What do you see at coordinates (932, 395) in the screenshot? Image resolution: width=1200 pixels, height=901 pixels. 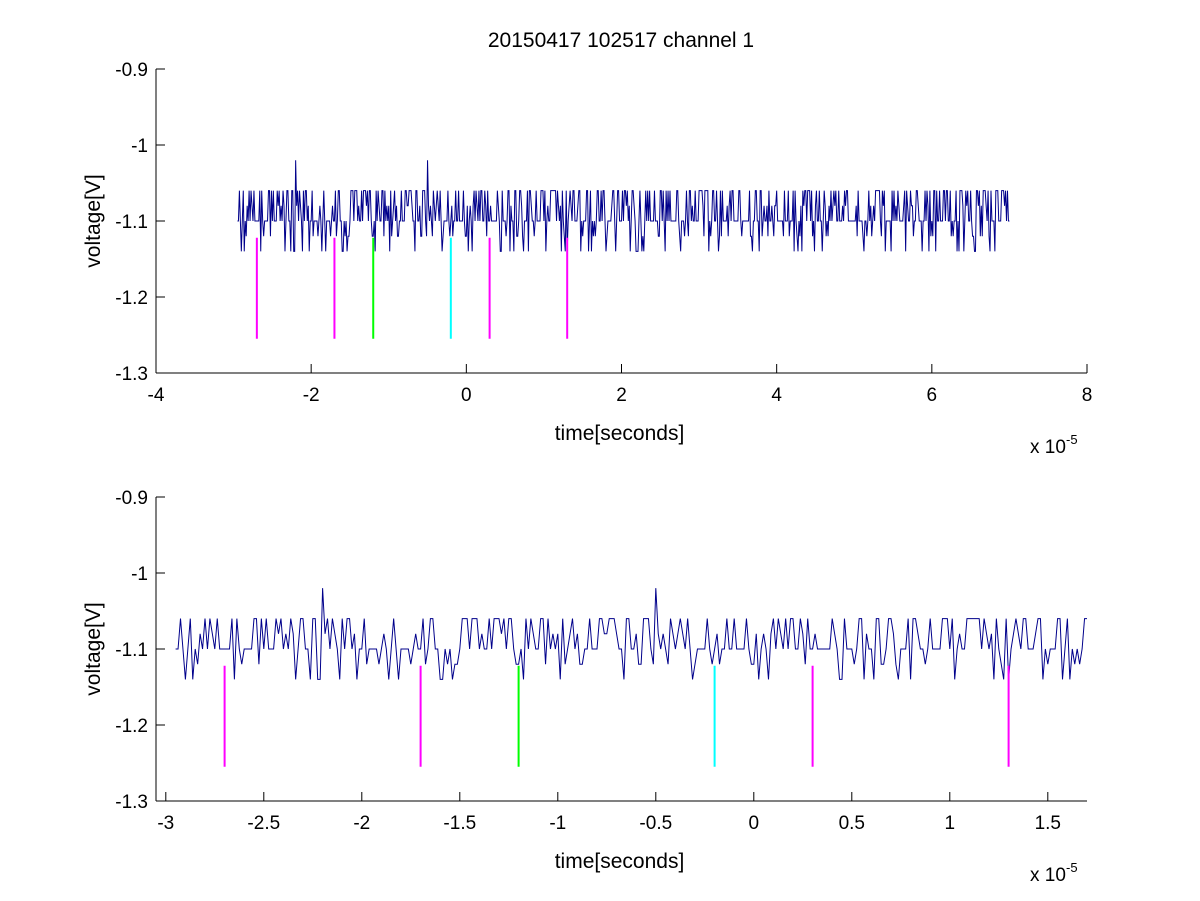 I see `x-tick-label: 6` at bounding box center [932, 395].